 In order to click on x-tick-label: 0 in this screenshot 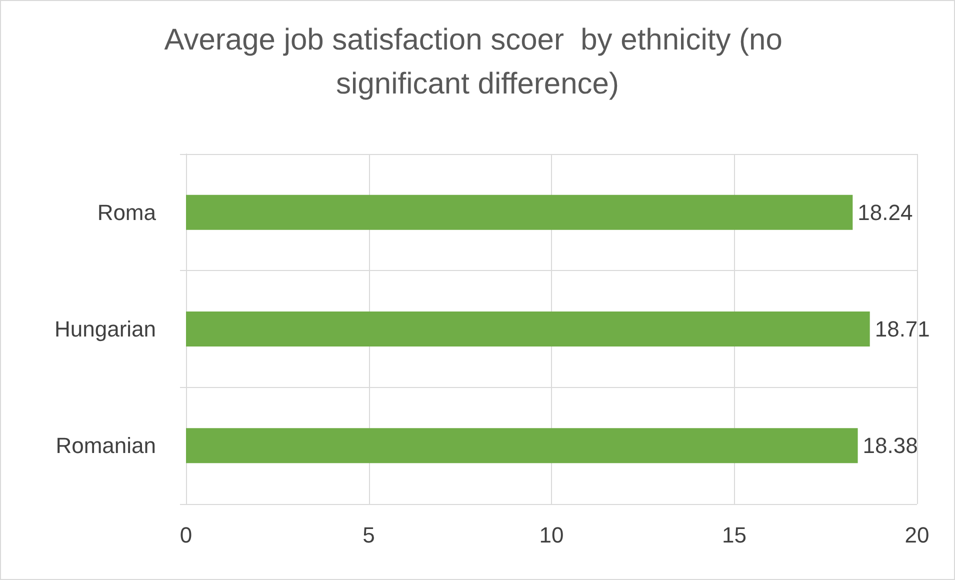, I will do `click(186, 535)`.